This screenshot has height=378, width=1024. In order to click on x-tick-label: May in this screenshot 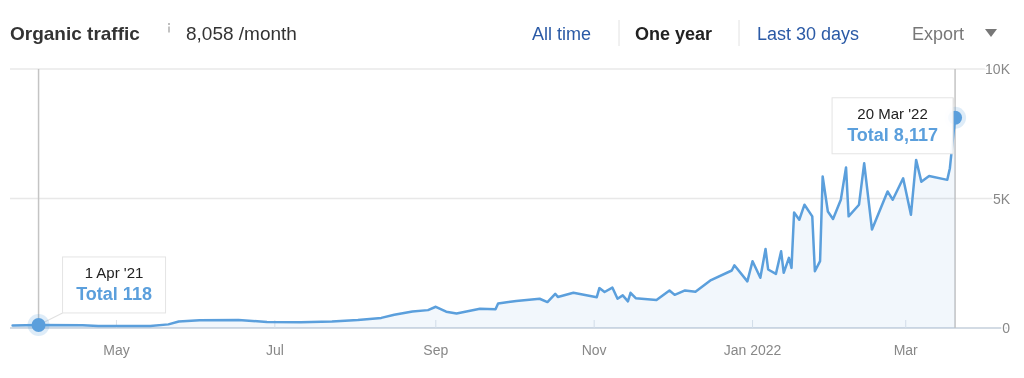, I will do `click(116, 350)`.